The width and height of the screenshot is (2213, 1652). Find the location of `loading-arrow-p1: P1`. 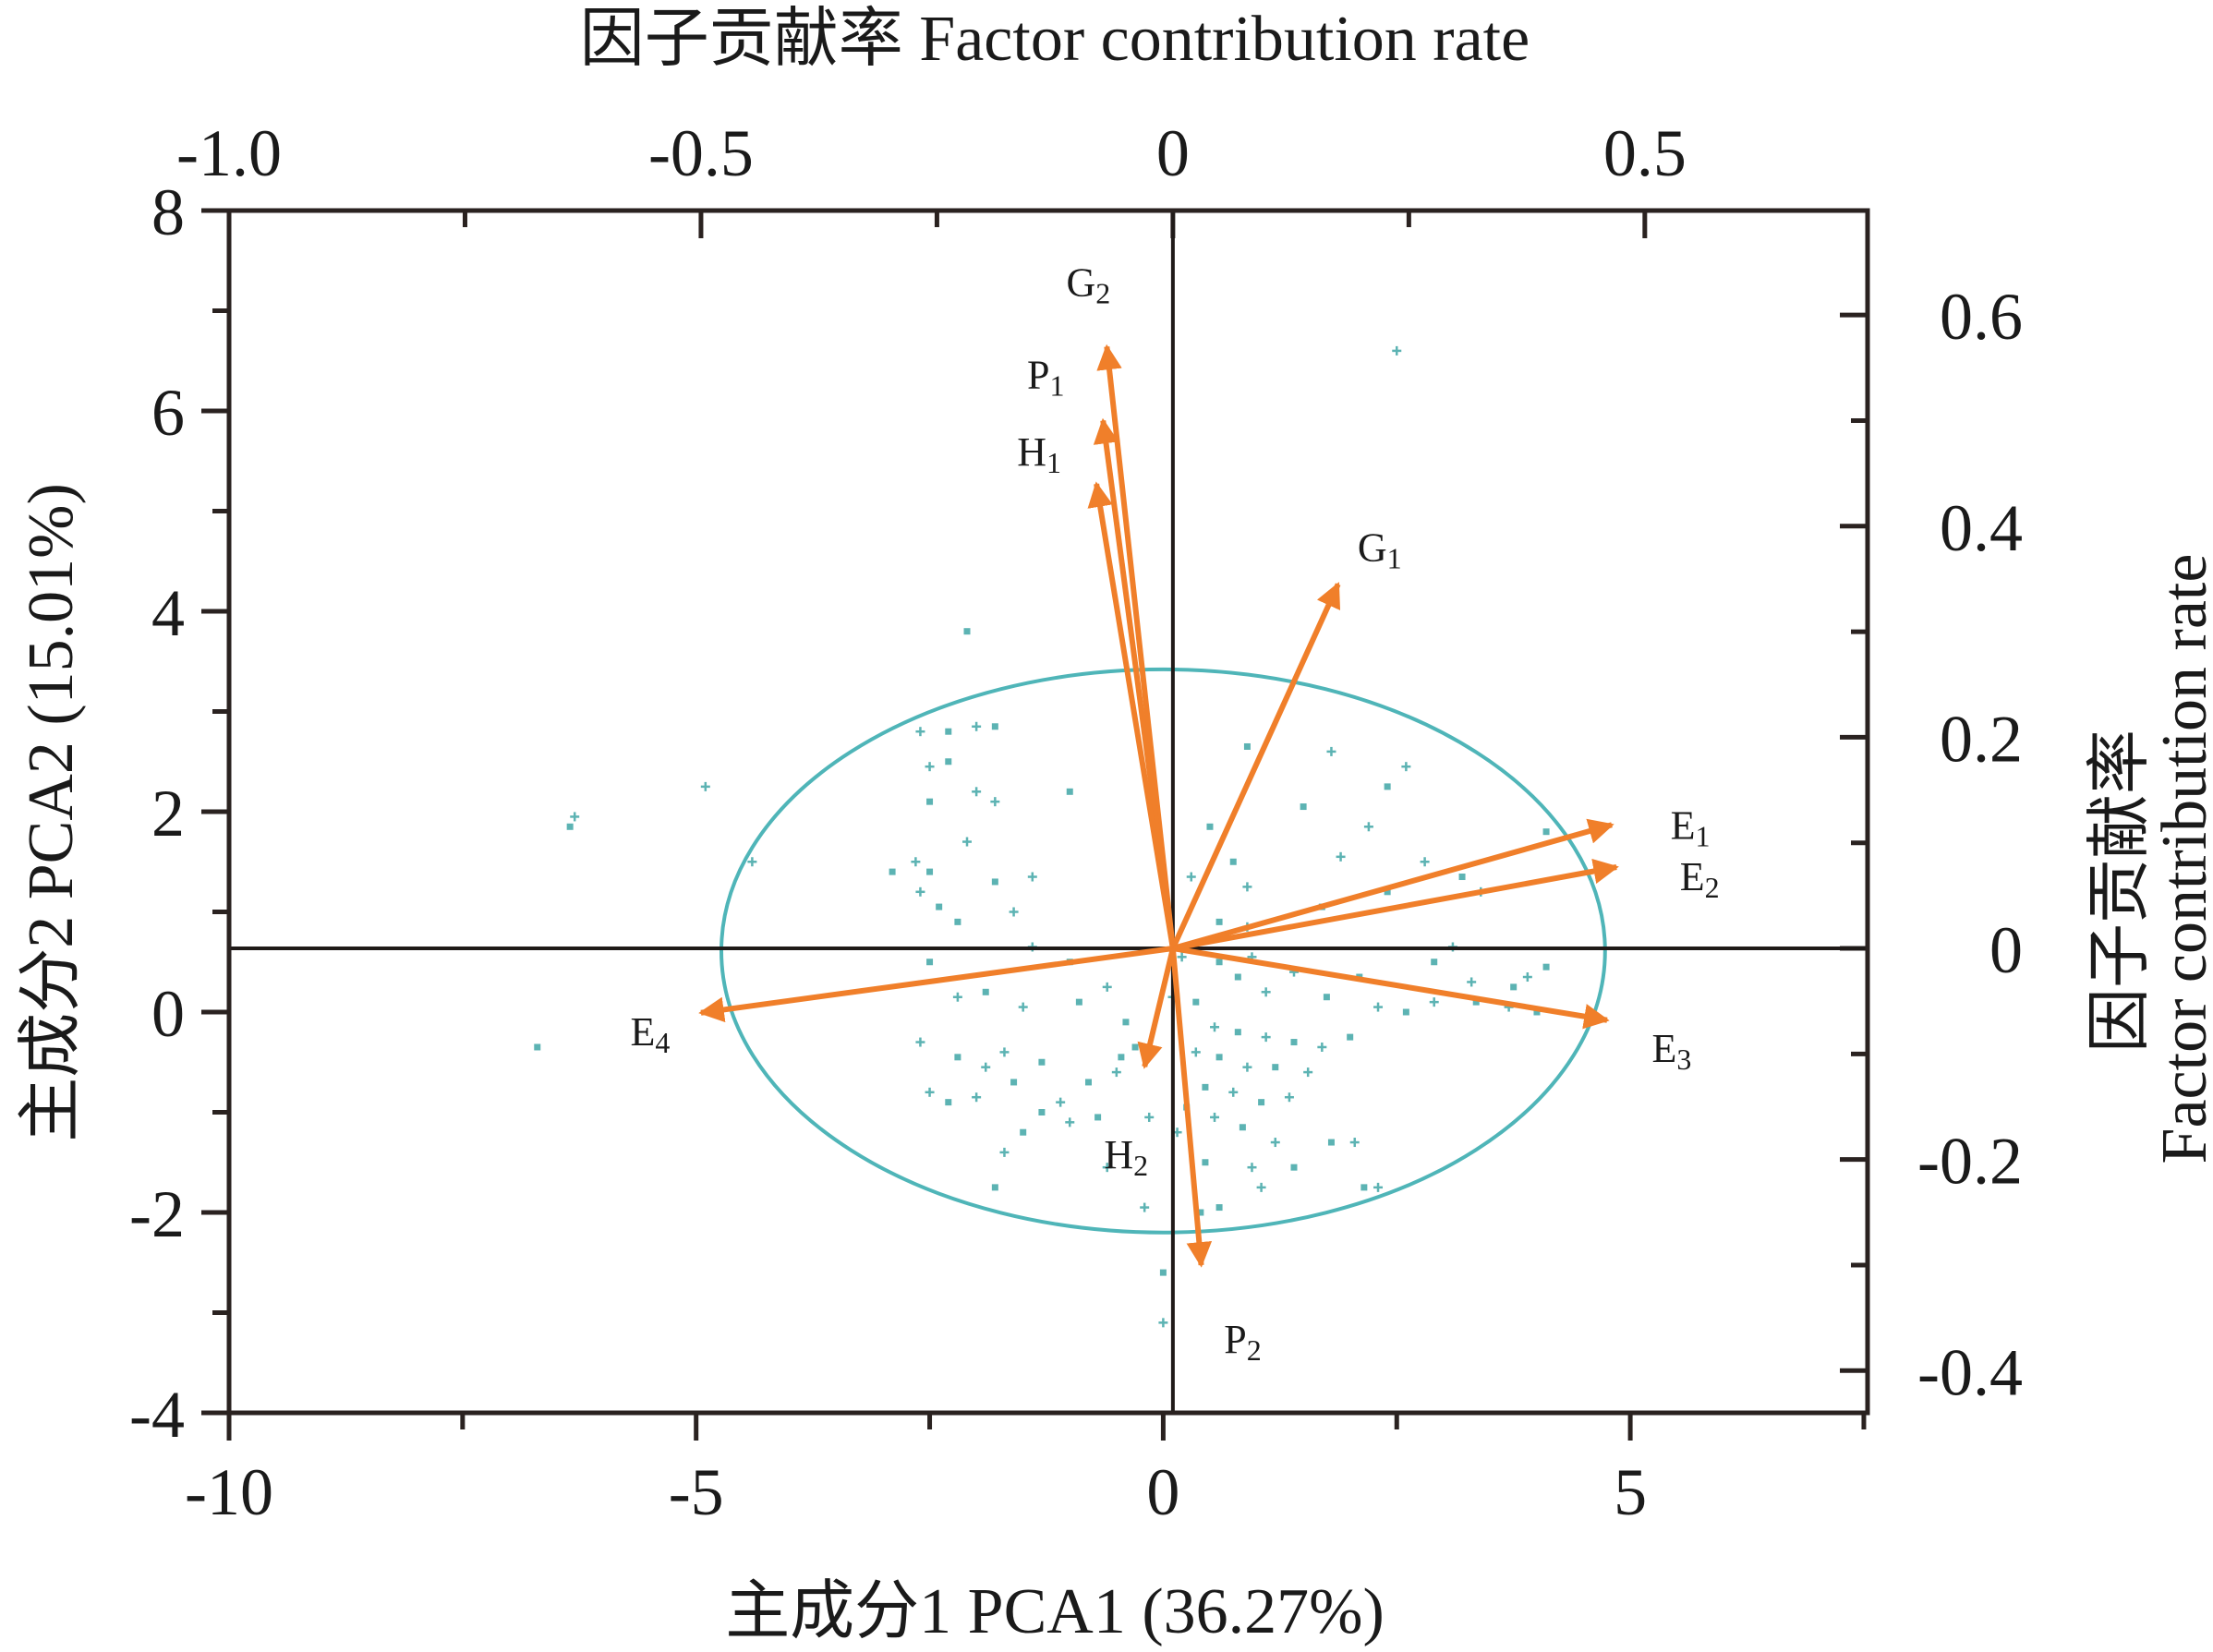

loading-arrow-p1: P1 is located at coordinates (1101, 650).